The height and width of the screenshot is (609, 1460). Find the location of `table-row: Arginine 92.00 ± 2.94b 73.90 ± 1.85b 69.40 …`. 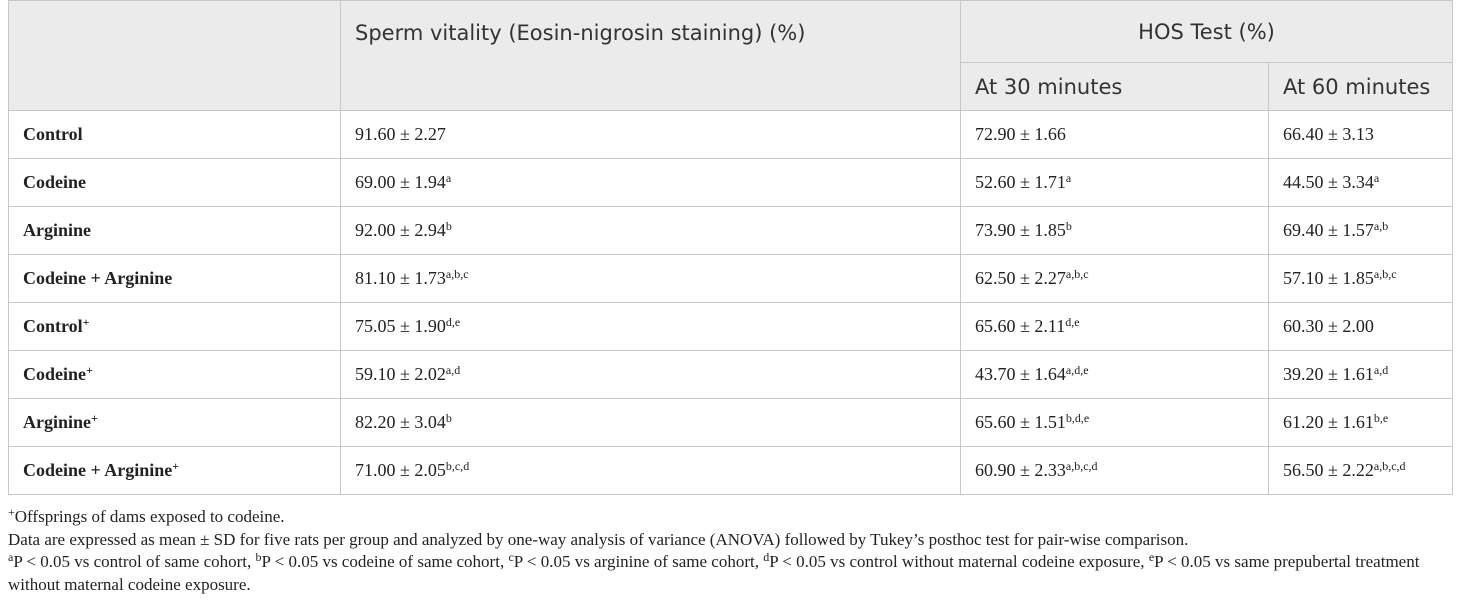

table-row: Arginine 92.00 ± 2.94b 73.90 ± 1.85b 69.40 … is located at coordinates (731, 230).